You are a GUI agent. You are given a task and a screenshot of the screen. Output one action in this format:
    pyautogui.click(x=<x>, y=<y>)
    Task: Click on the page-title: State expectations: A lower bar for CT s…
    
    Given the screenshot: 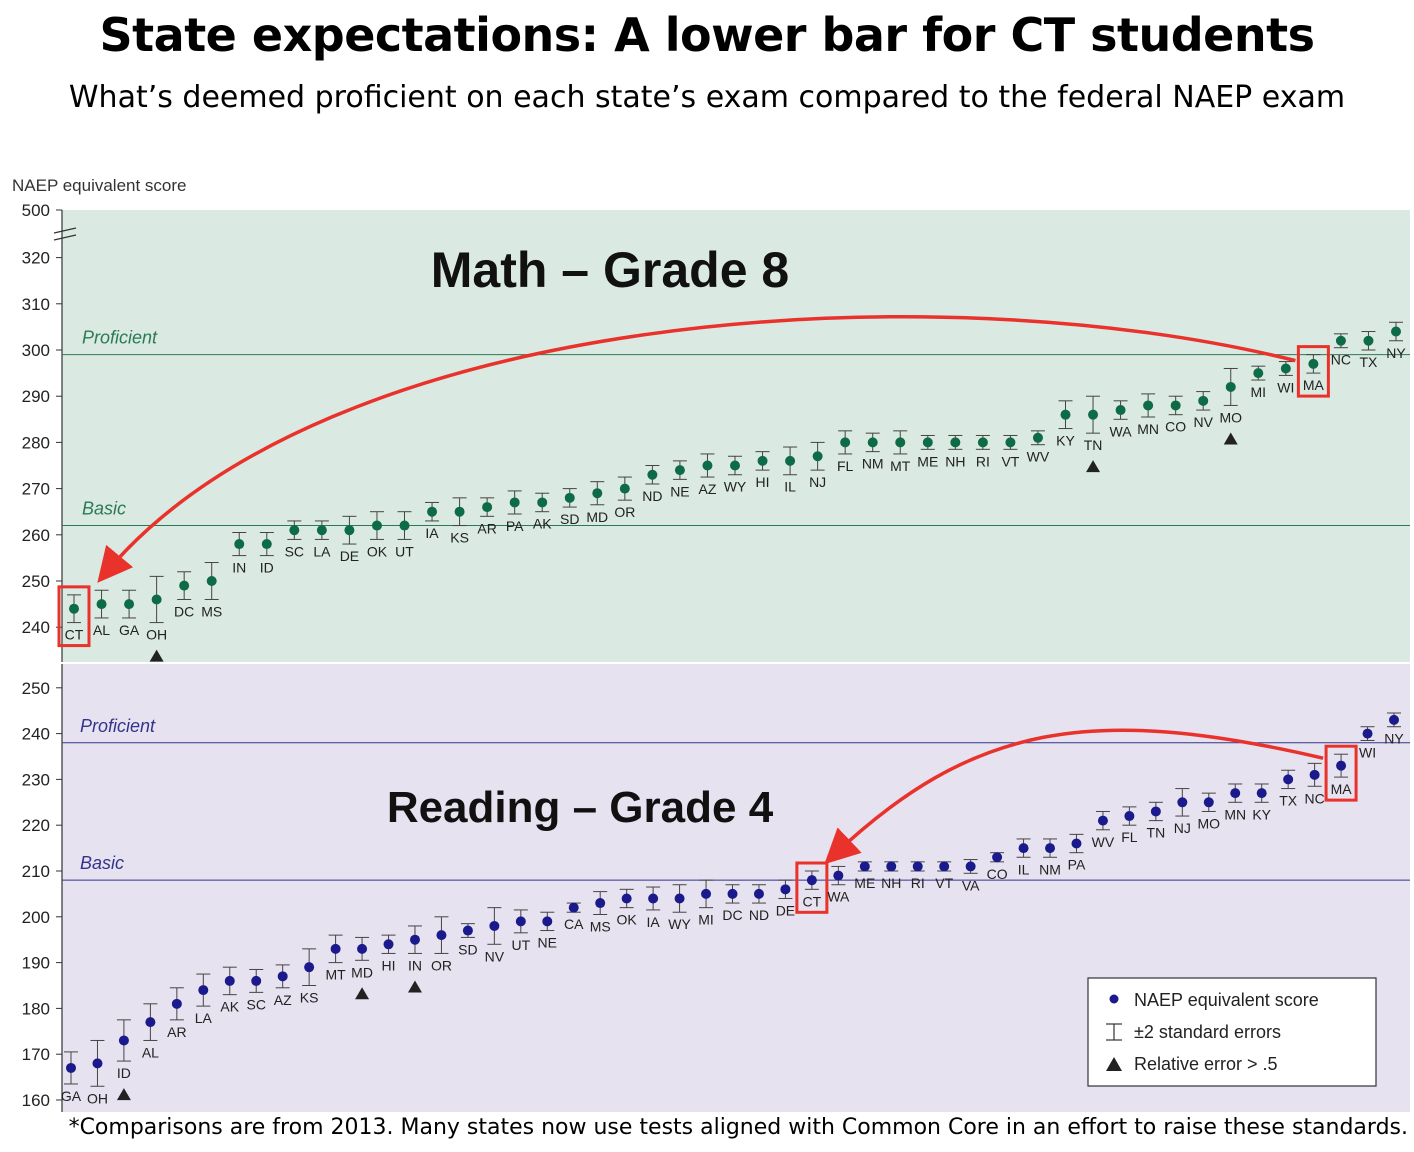 What is the action you would take?
    pyautogui.click(x=707, y=35)
    